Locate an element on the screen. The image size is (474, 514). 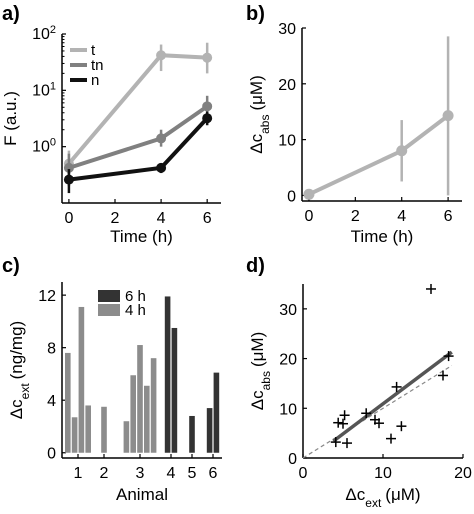
panel-d-identity-line is located at coordinates (377, 412).